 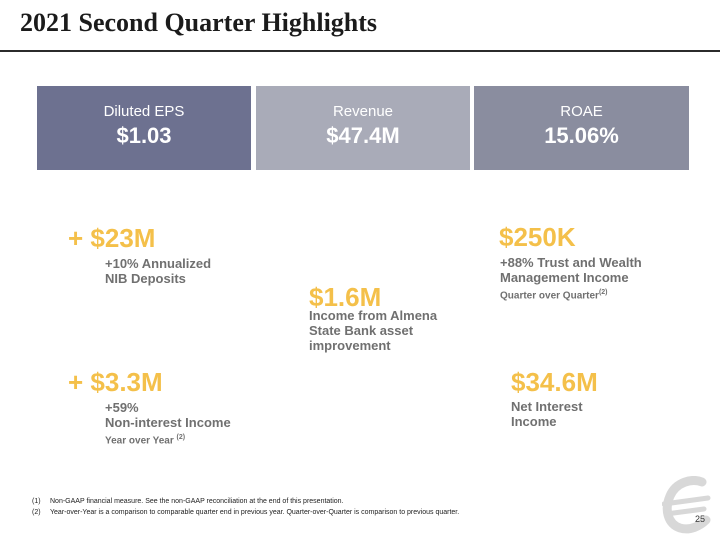 What do you see at coordinates (144, 111) in the screenshot?
I see `box-label: Diluted EPS` at bounding box center [144, 111].